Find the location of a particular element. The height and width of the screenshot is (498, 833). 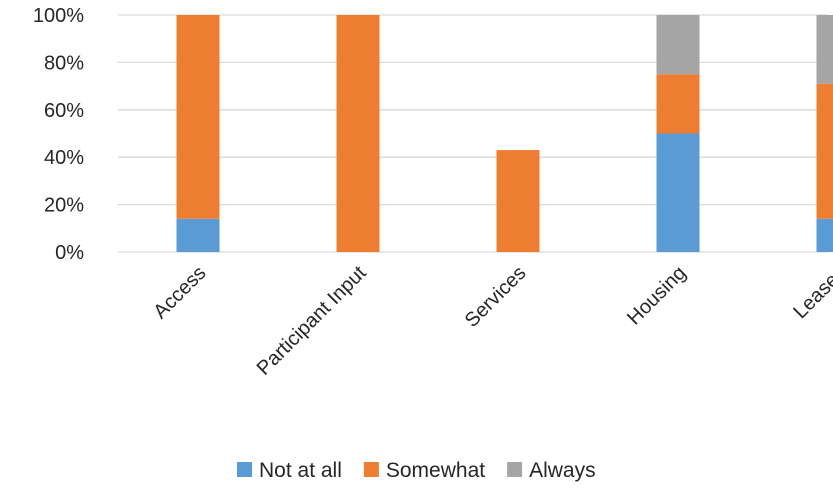

x-tick-label: Leases is located at coordinates (811, 292).